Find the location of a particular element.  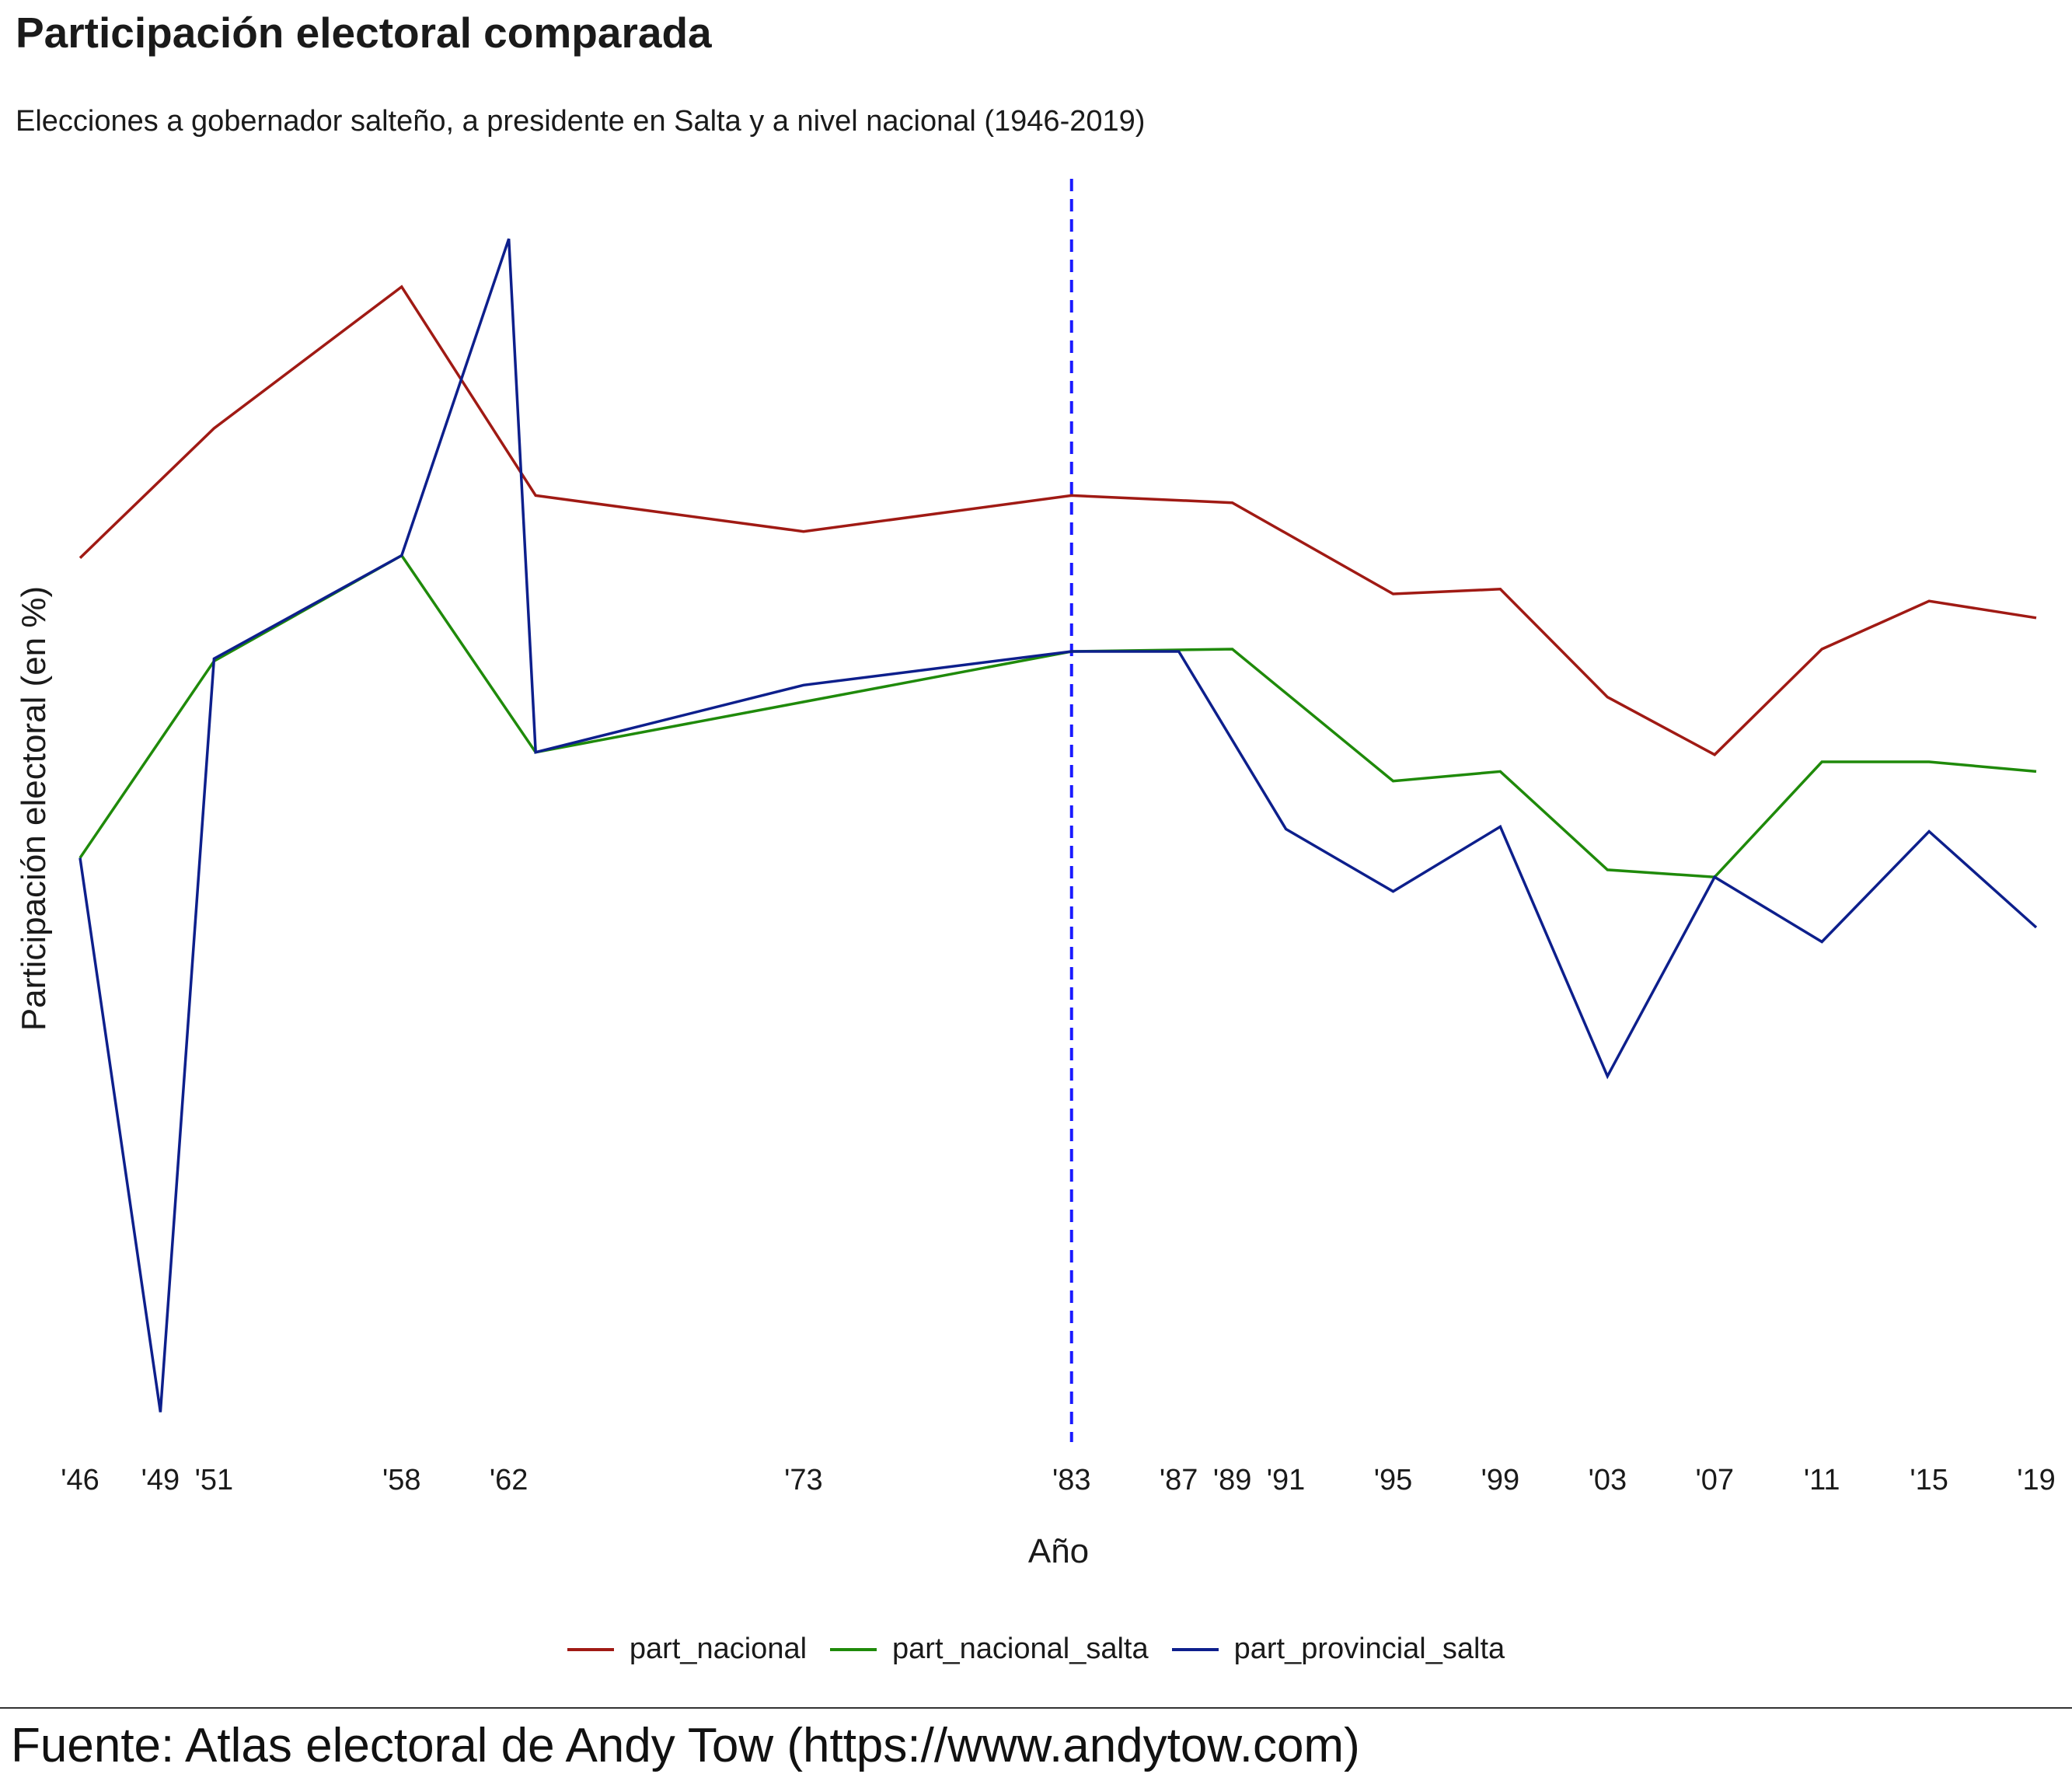

x-tick-label: '89 is located at coordinates (1232, 1480).